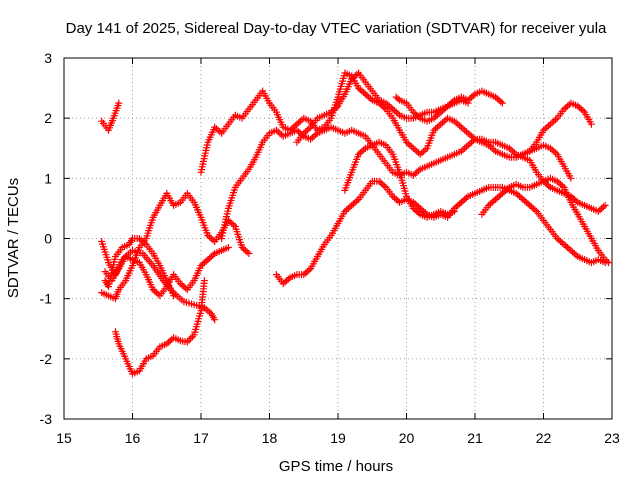  I want to click on x-tick-label: 16, so click(133, 438).